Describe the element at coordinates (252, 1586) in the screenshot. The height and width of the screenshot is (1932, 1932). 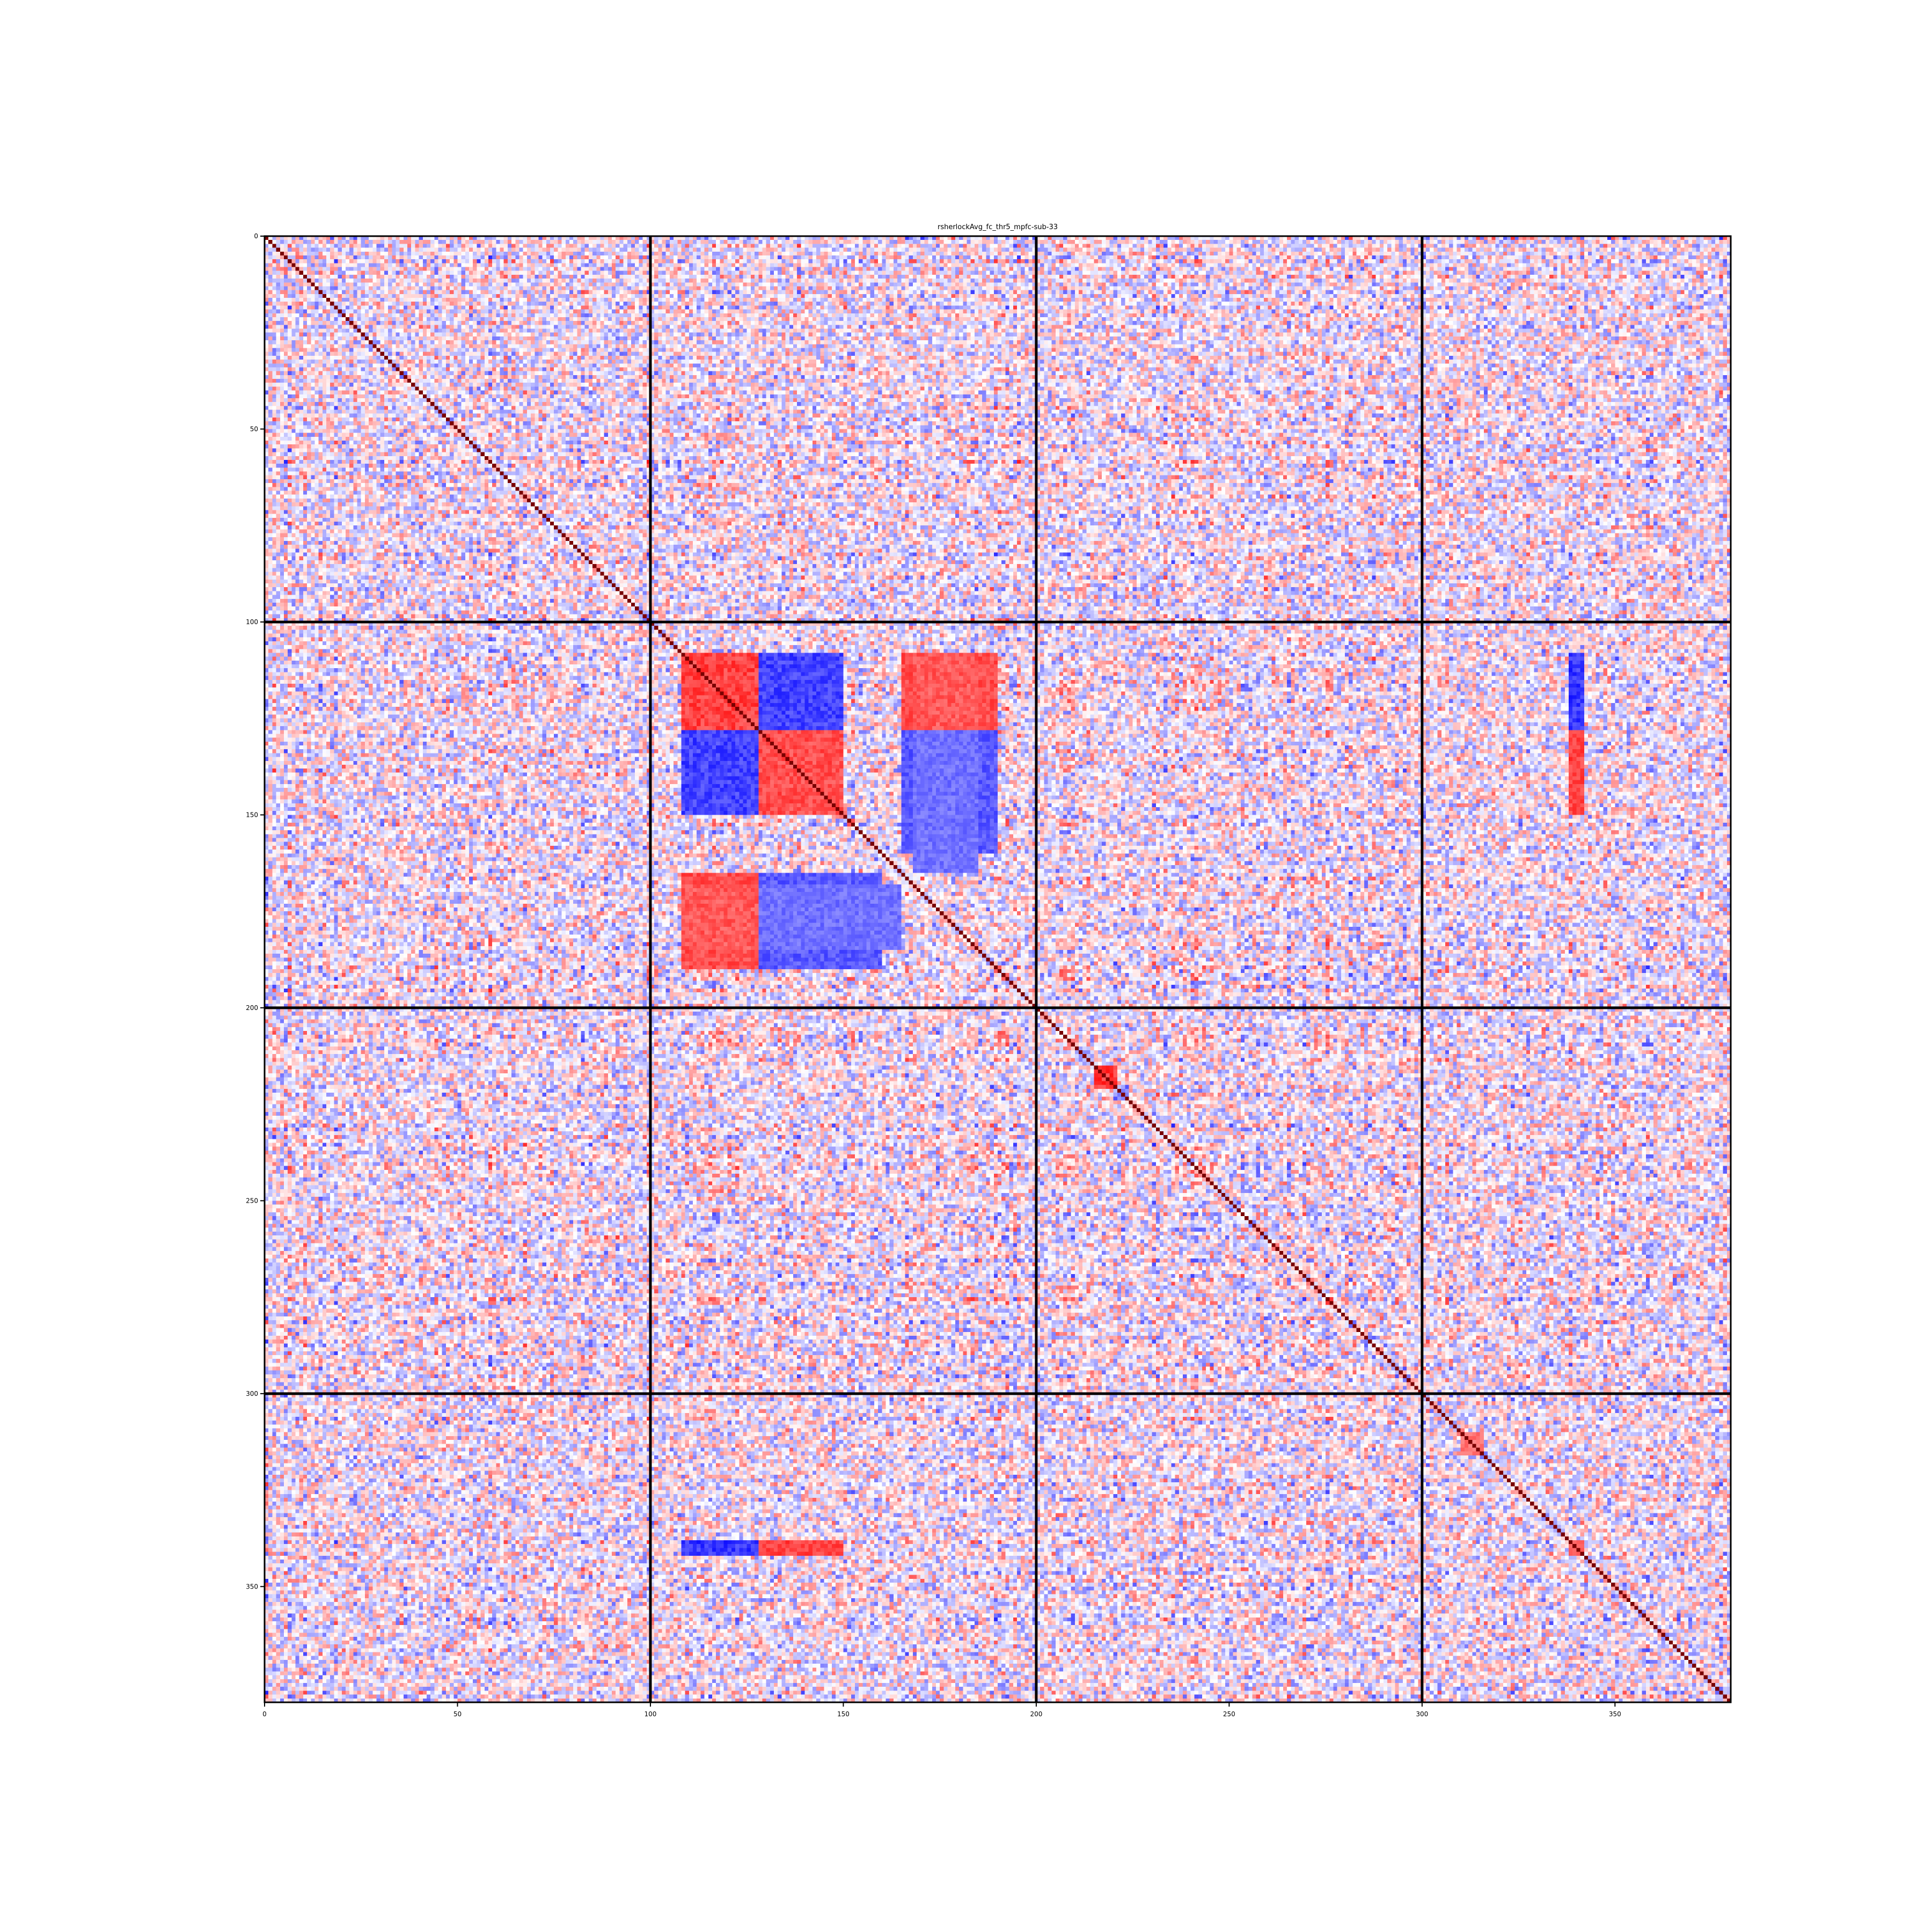
I see `y-tick-label: 350` at that location.